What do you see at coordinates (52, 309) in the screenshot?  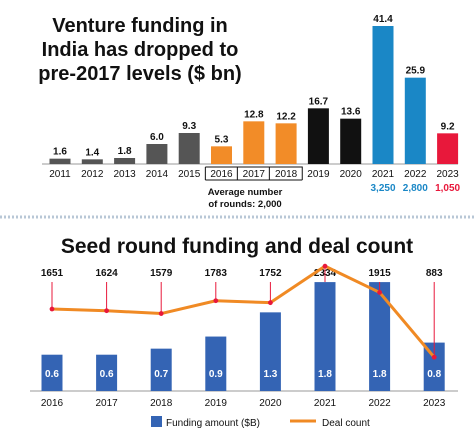 I see `deal-point-2016` at bounding box center [52, 309].